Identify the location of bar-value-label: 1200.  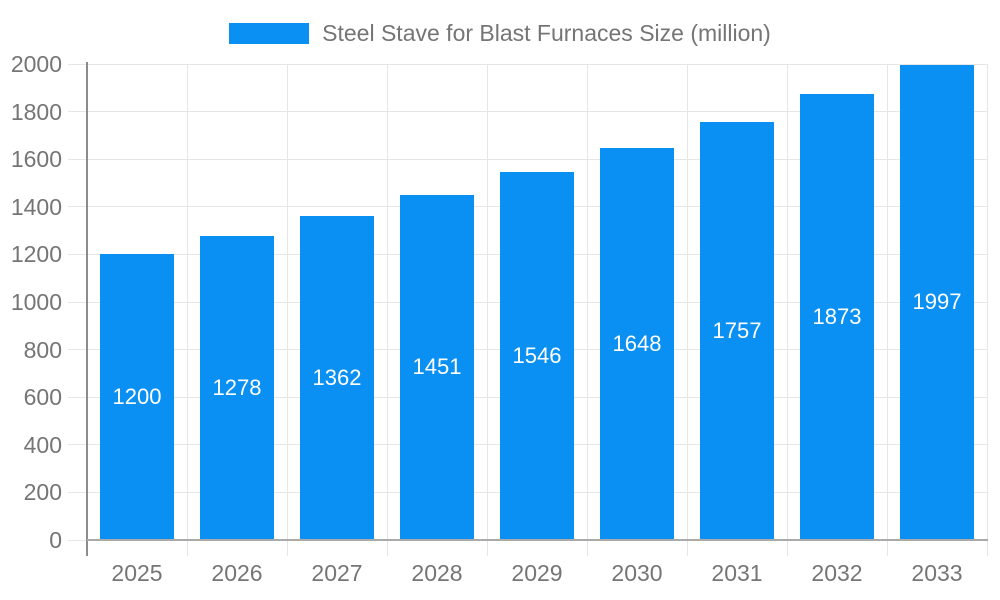
(137, 397).